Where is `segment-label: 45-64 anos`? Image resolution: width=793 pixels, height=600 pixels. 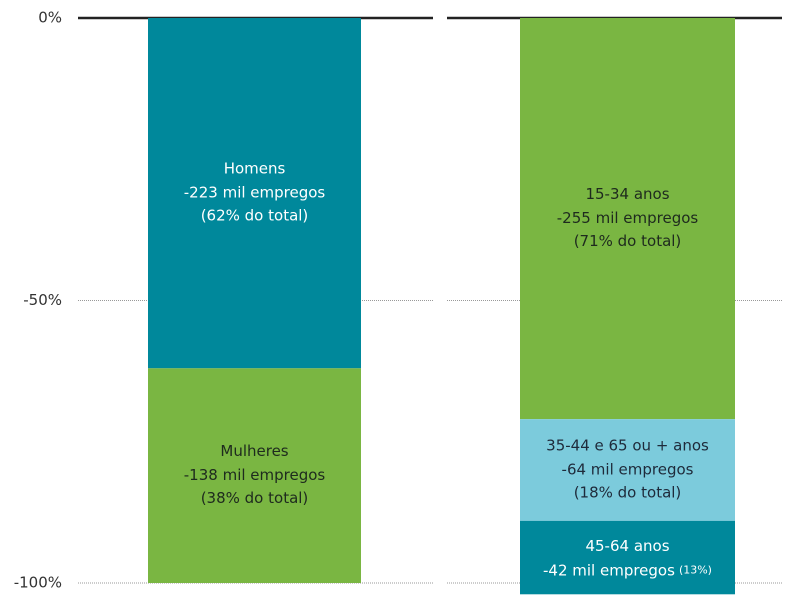 segment-label: 45-64 anos is located at coordinates (627, 546).